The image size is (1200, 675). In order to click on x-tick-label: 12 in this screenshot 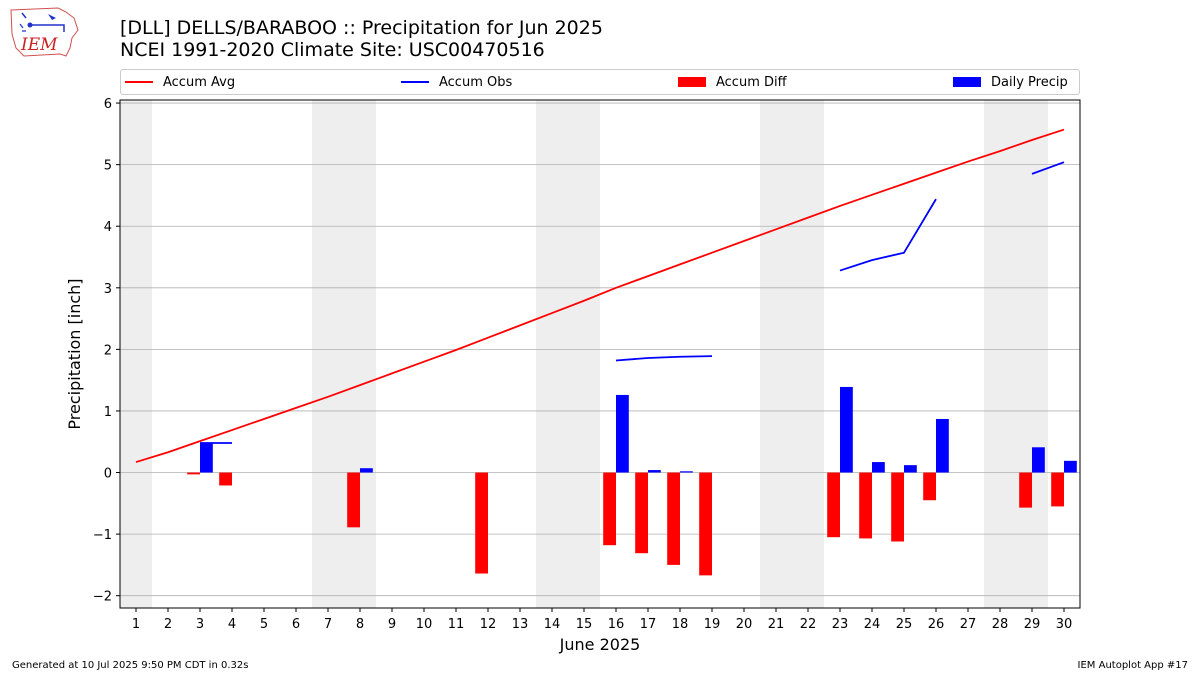, I will do `click(488, 624)`.